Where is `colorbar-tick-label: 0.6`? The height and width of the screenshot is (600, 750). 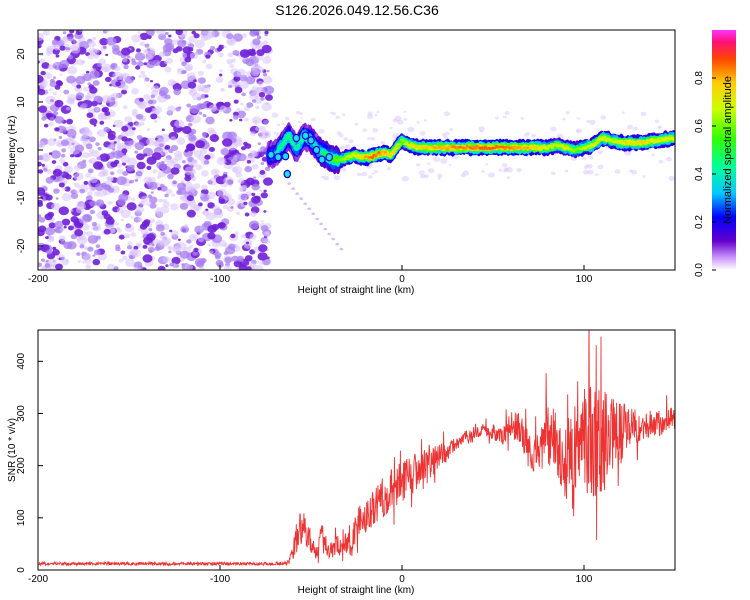 colorbar-tick-label: 0.6 is located at coordinates (699, 126).